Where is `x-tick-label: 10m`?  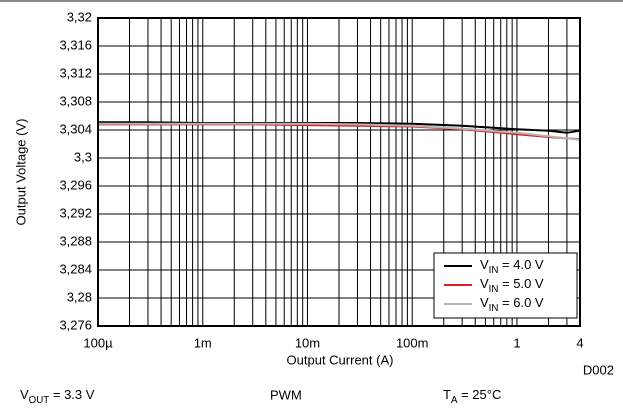 x-tick-label: 10m is located at coordinates (307, 342).